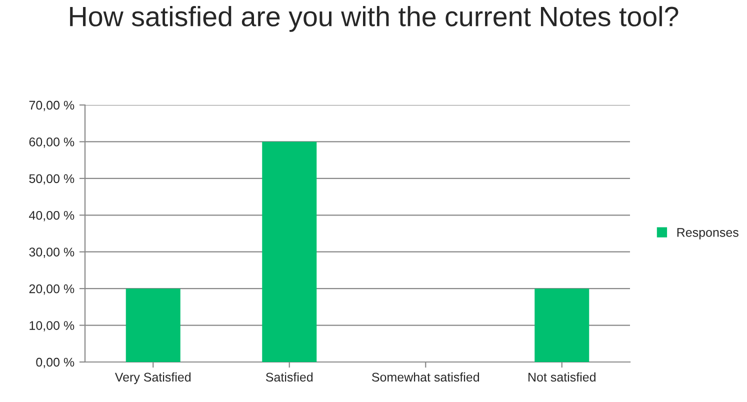 The width and height of the screenshot is (747, 402). I want to click on x-tick-label: Not satisfied, so click(562, 377).